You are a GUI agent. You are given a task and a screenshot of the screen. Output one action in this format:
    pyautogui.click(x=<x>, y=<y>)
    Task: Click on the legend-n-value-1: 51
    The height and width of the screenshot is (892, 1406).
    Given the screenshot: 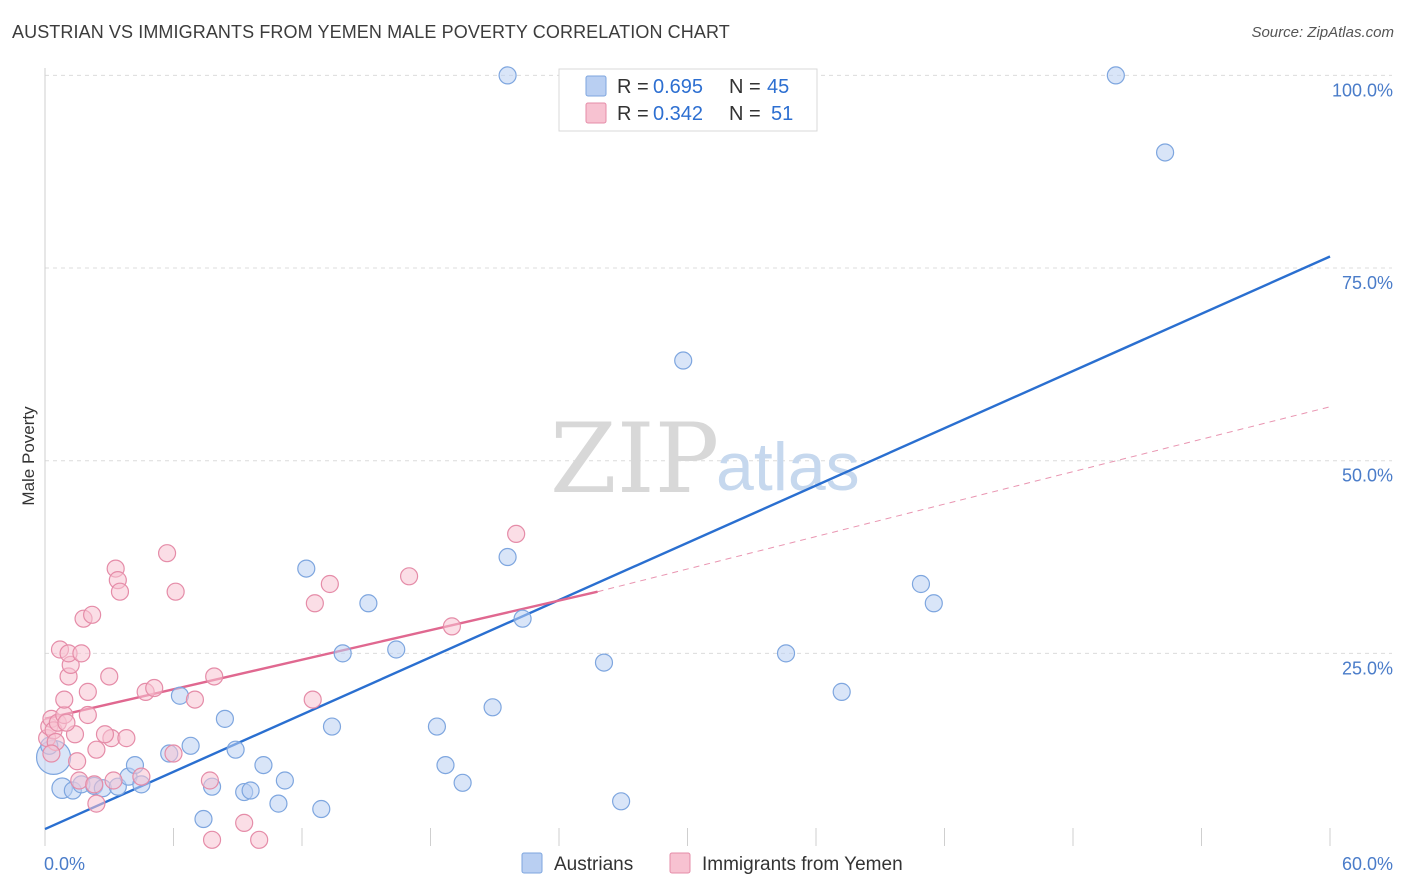 What is the action you would take?
    pyautogui.click(x=782, y=114)
    